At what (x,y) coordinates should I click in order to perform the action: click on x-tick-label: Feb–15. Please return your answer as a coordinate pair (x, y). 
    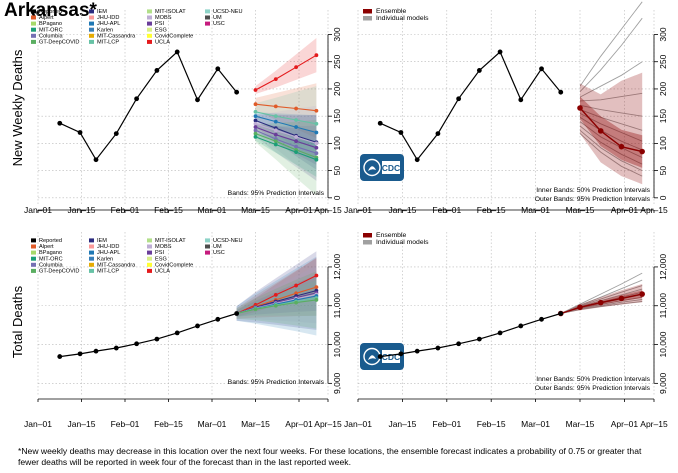
    Looking at the image, I should click on (491, 424).